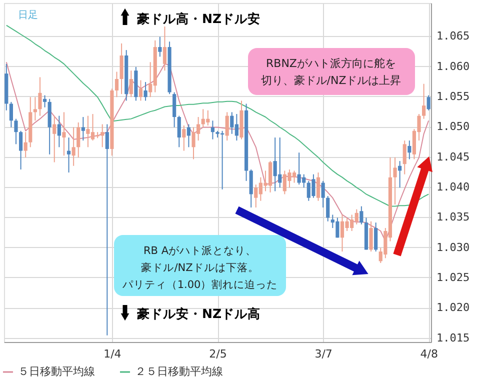 The width and height of the screenshot is (478, 390). I want to click on annotation: 豪ドル高・NZドル安, so click(198, 18).